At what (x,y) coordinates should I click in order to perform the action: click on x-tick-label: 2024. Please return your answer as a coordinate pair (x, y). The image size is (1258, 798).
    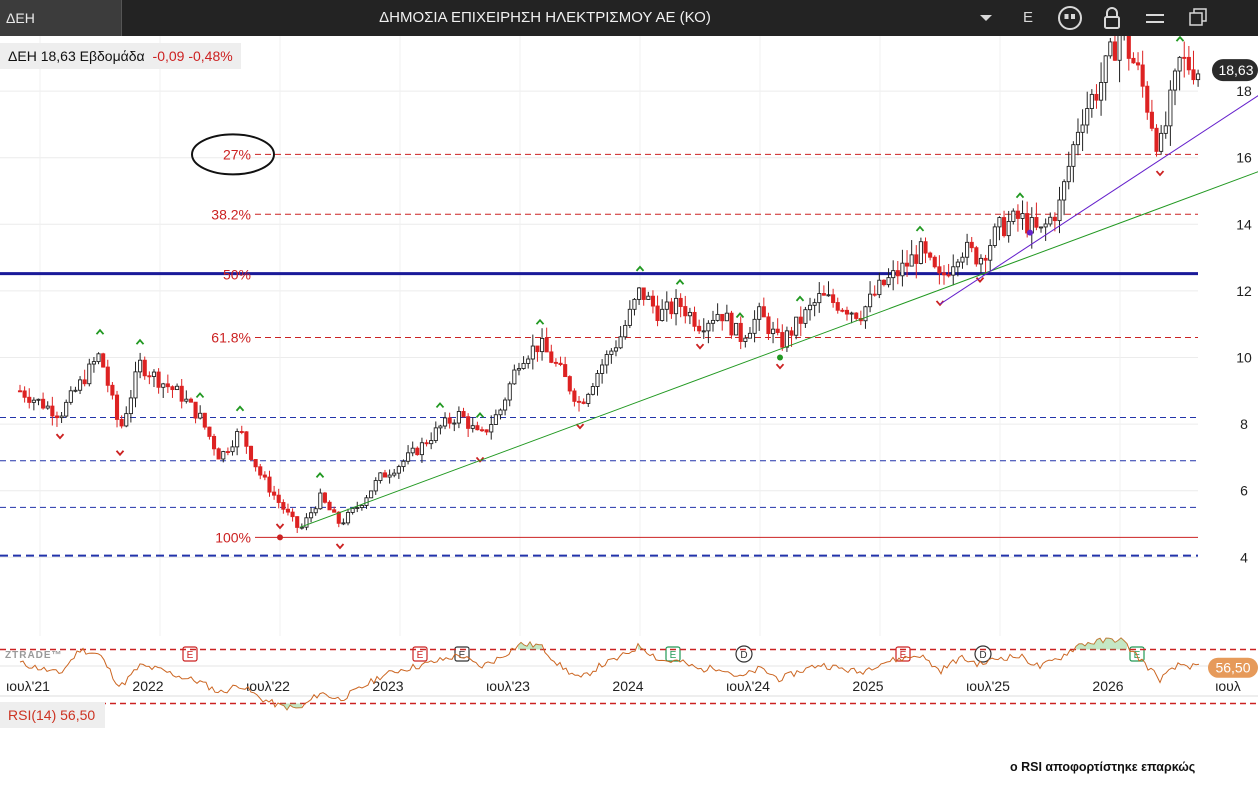
    Looking at the image, I should click on (627, 686).